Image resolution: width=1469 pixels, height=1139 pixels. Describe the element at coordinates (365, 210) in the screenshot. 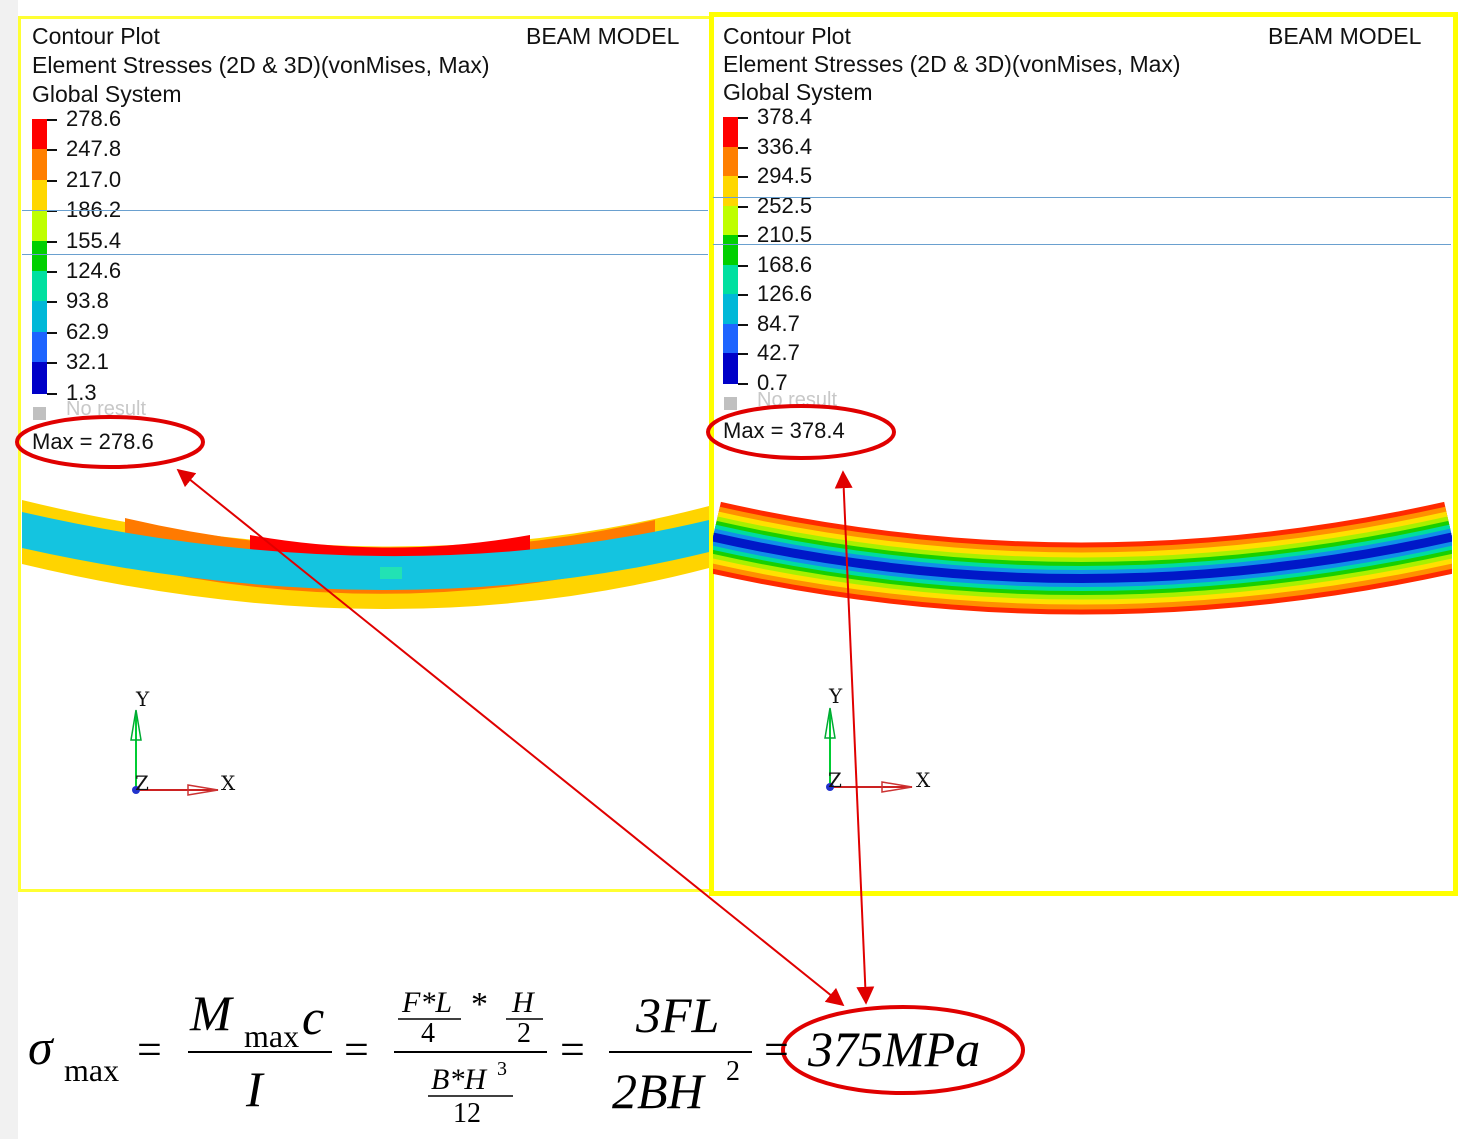

I see `left-guide-line-upper` at that location.